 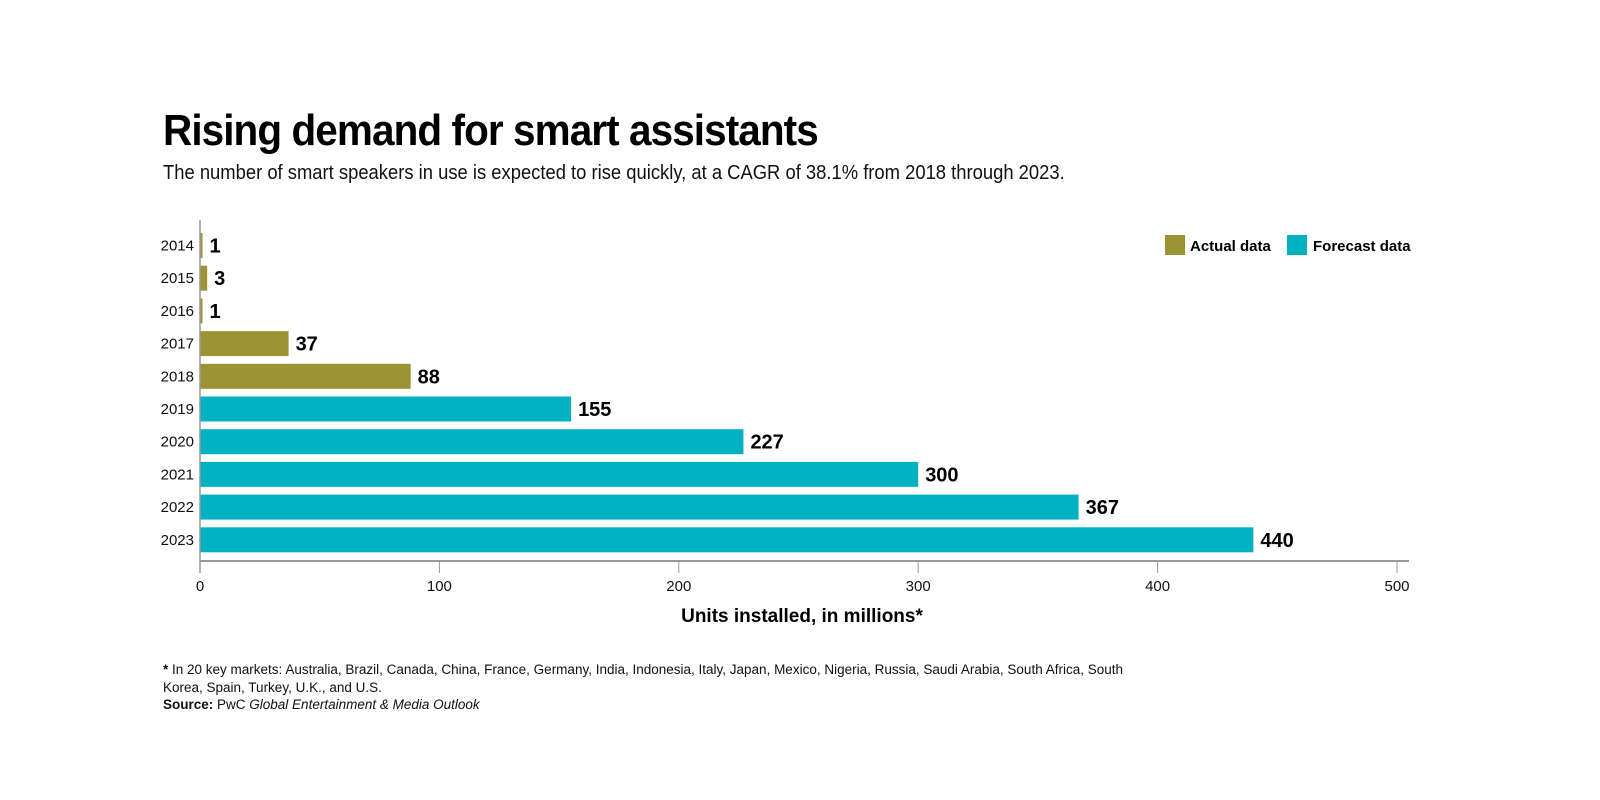 I want to click on source-label: Source:, so click(x=188, y=704).